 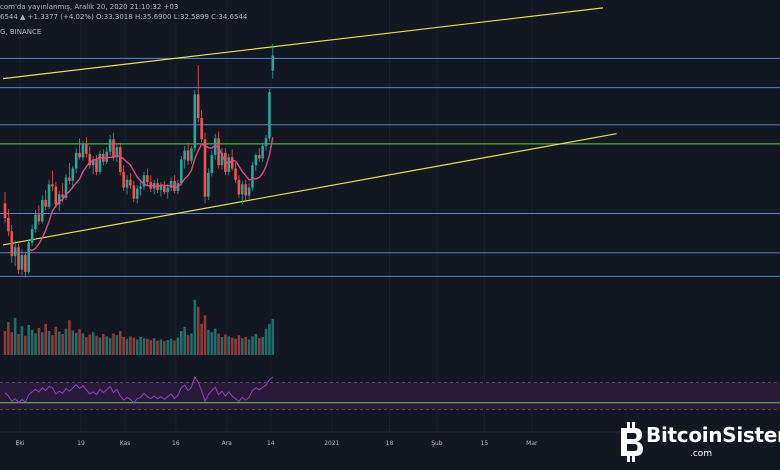 I want to click on moving-average, so click(x=151, y=194).